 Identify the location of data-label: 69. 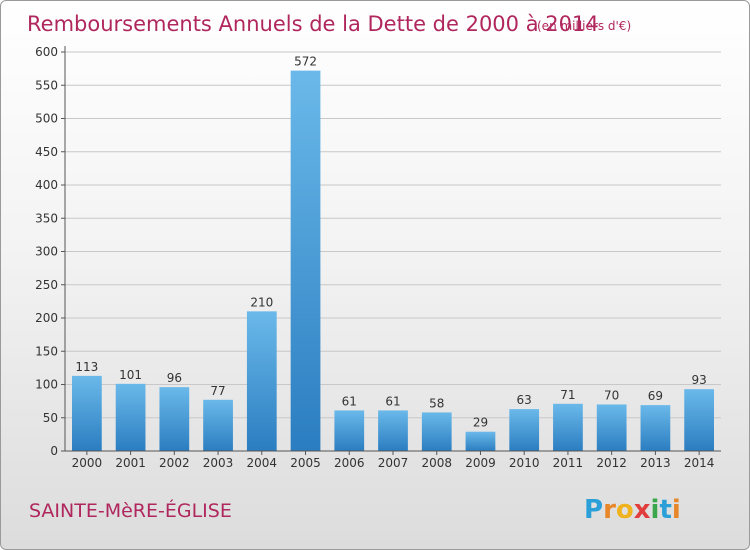
(655, 396).